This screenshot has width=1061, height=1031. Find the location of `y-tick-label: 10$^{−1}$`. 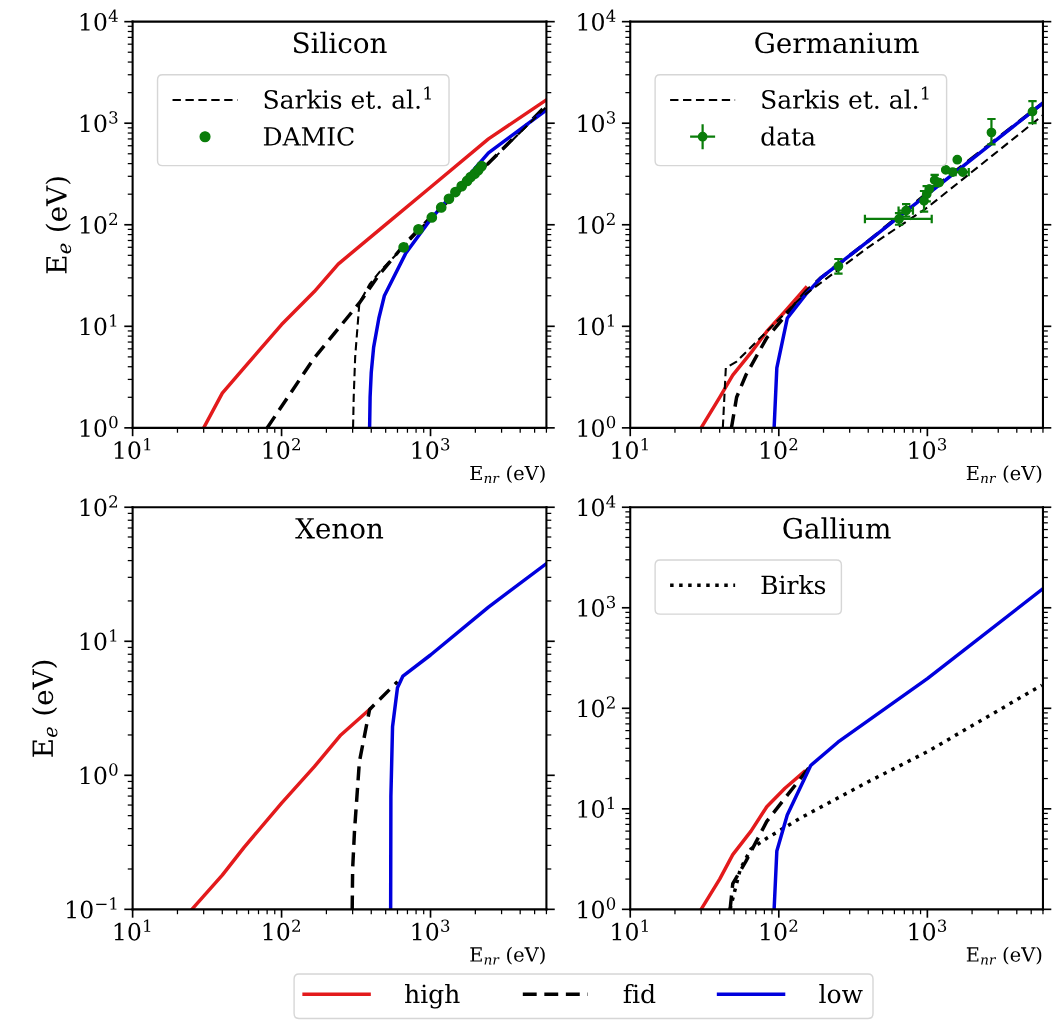

y-tick-label: 10$^{−1}$ is located at coordinates (92, 908).